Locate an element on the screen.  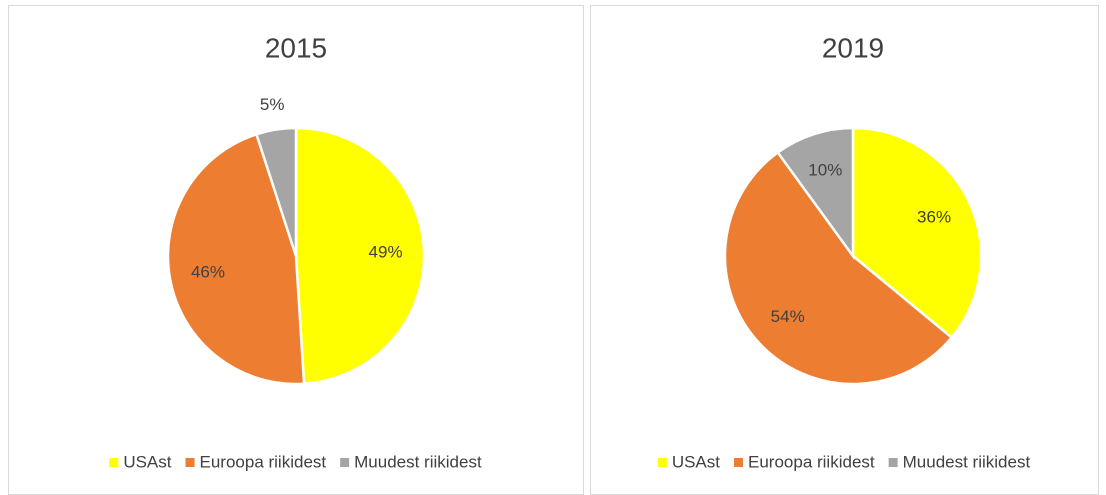
data-label: 10% is located at coordinates (825, 169).